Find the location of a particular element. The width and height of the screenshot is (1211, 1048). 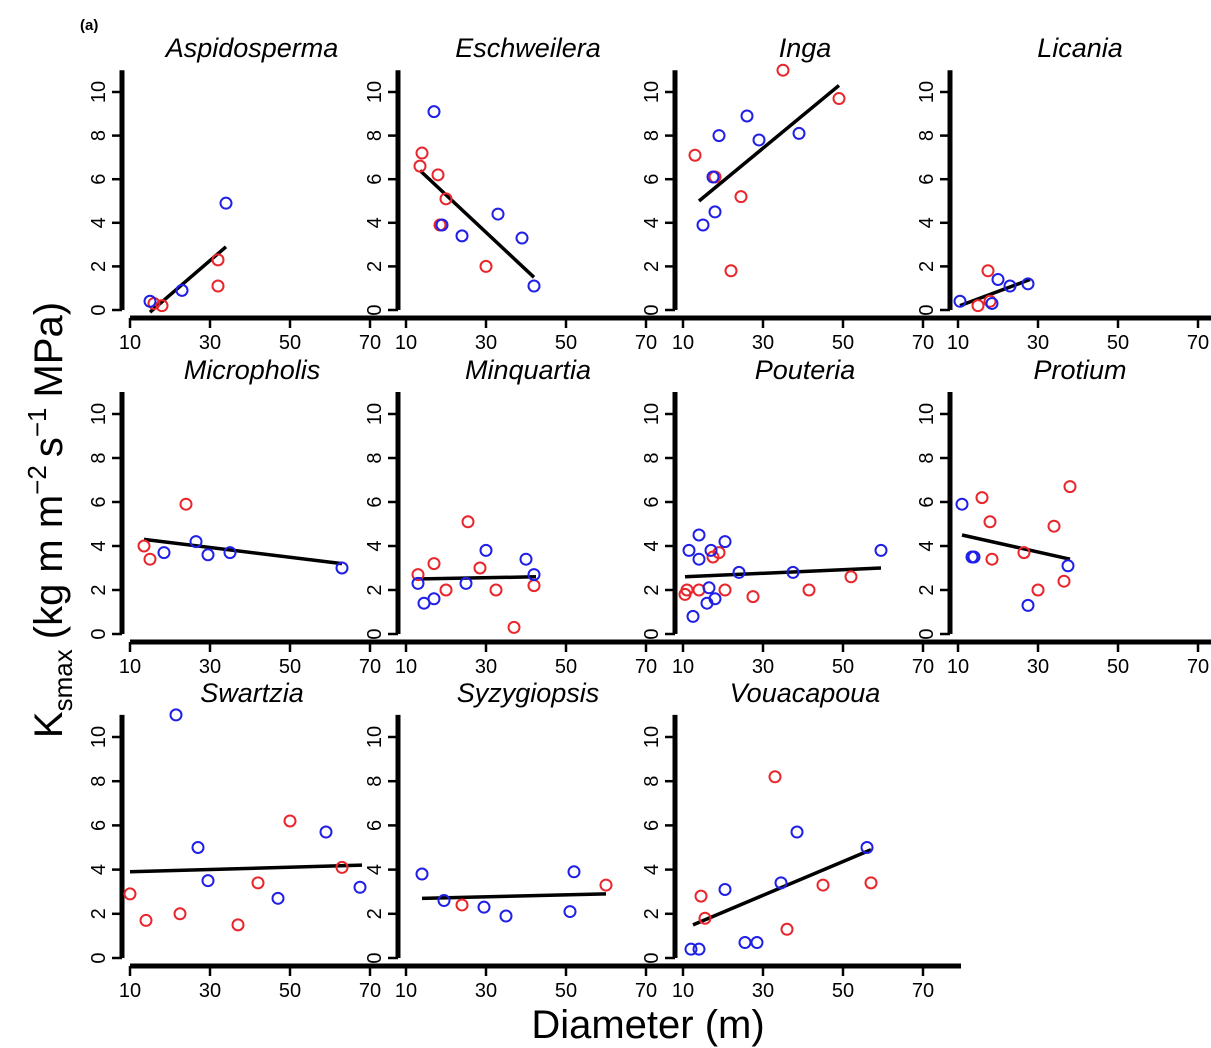

y-tick-label-pouteria-10: 10 is located at coordinates (652, 414).